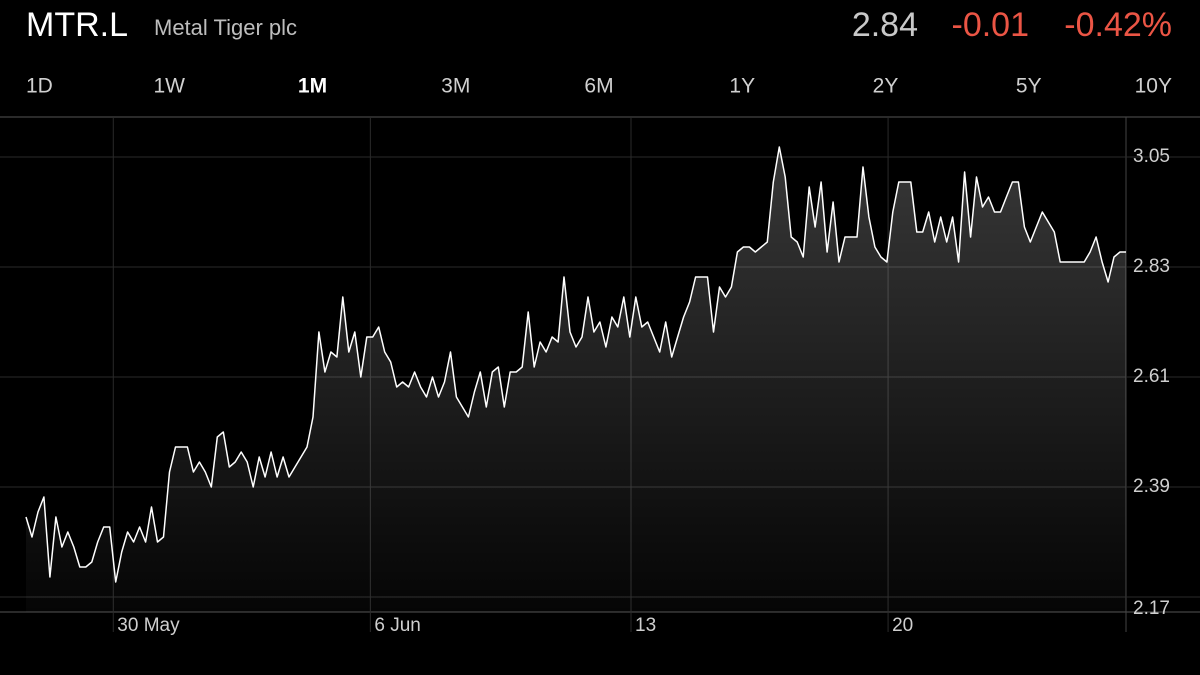 This screenshot has width=1200, height=675. Describe the element at coordinates (148, 625) in the screenshot. I see `x-tick-label: 30 May` at that location.